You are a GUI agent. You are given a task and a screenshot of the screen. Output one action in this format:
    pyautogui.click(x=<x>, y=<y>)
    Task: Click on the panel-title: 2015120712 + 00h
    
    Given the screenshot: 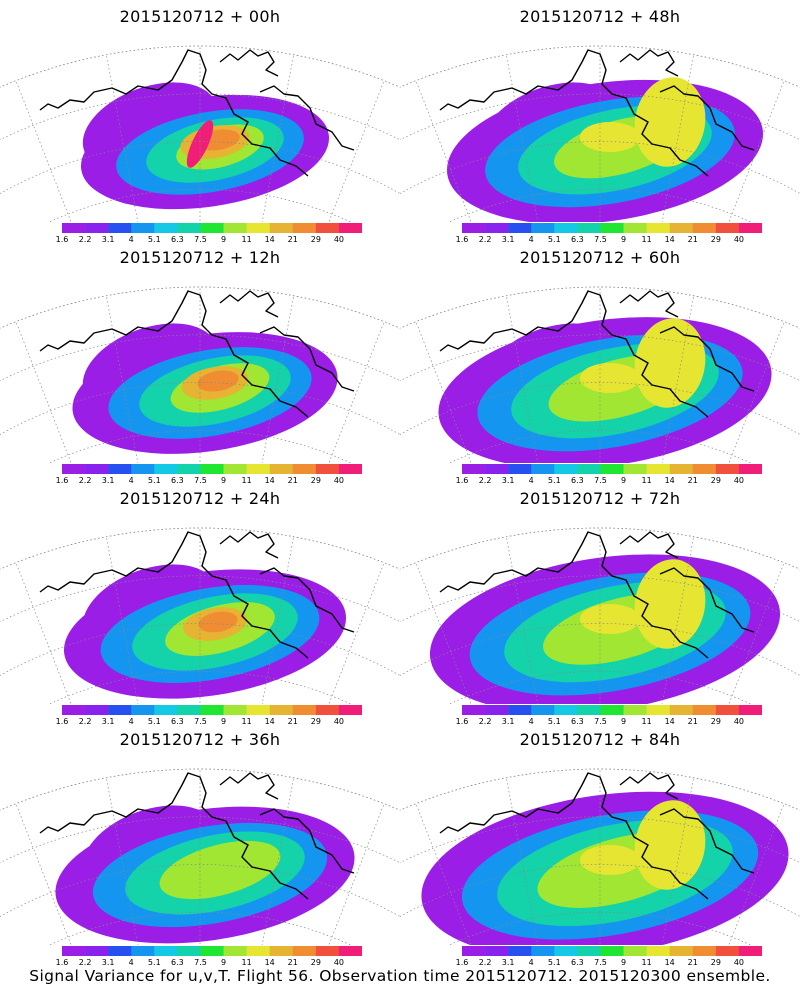 What is the action you would take?
    pyautogui.click(x=200, y=16)
    